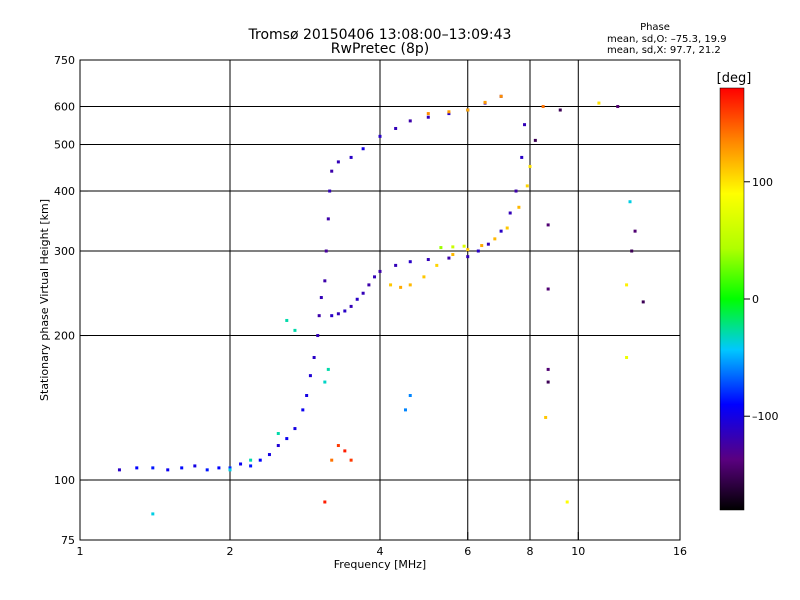 The width and height of the screenshot is (800, 600). I want to click on x-tick-label: 10, so click(578, 551).